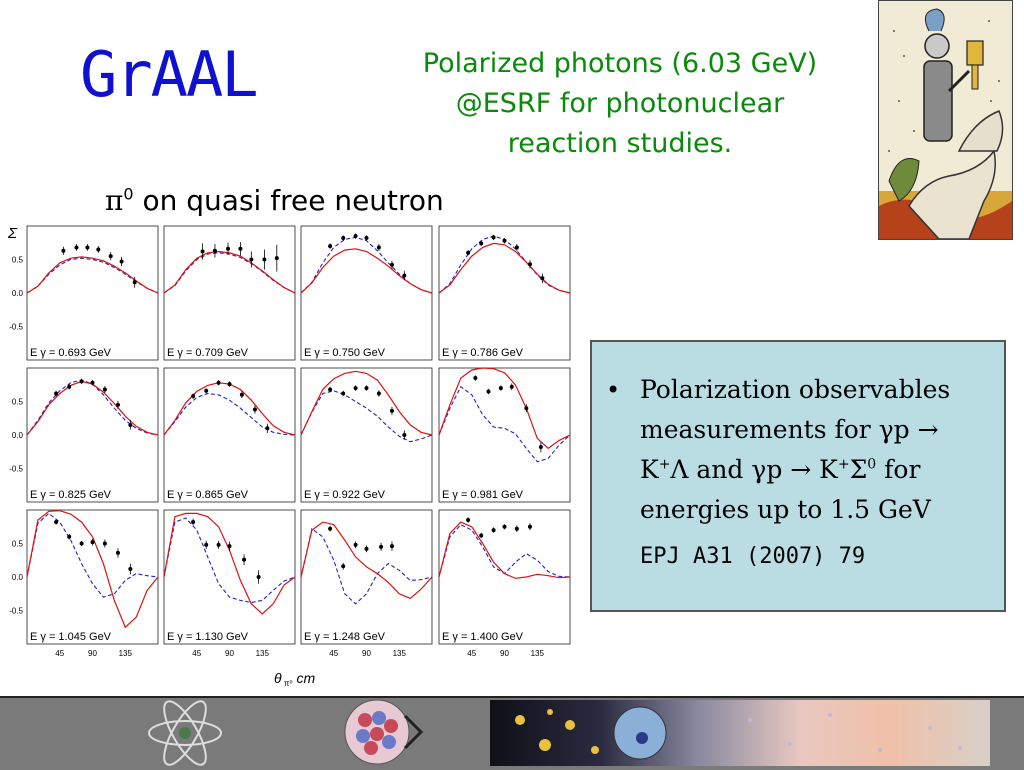 Image resolution: width=1024 pixels, height=770 pixels. What do you see at coordinates (753, 556) in the screenshot?
I see `reference: EPJ A31 (2007) 79` at bounding box center [753, 556].